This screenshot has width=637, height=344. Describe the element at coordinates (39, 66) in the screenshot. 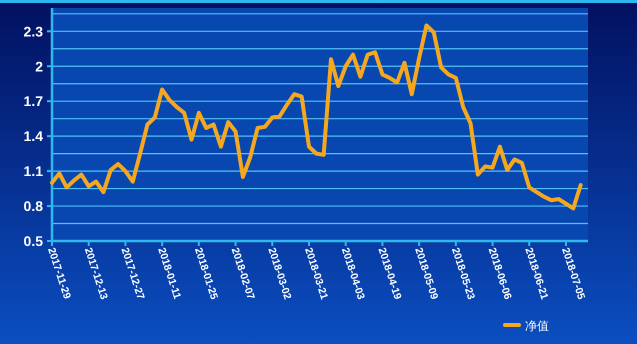

I see `y-tick-label: 2` at that location.